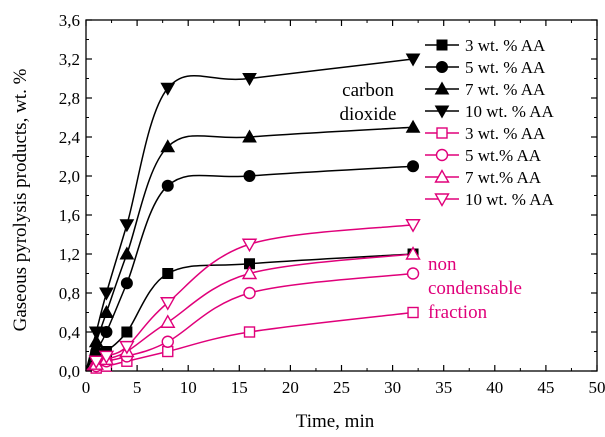 The height and width of the screenshot is (437, 605). Describe the element at coordinates (188, 387) in the screenshot. I see `x-tick-label: 10` at that location.